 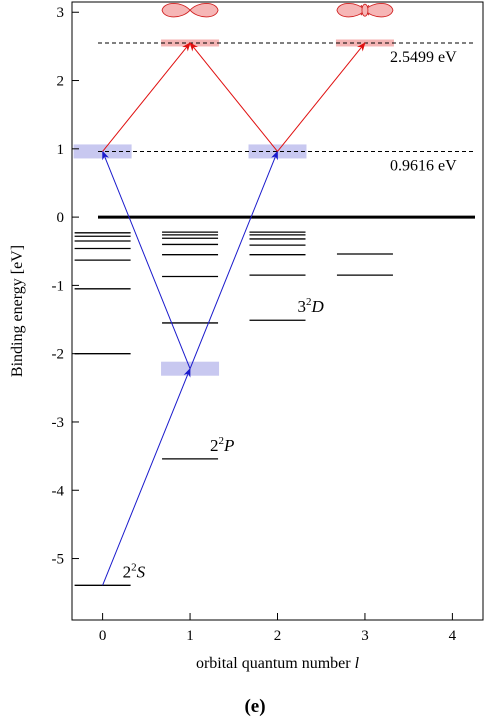 What do you see at coordinates (58, 423) in the screenshot?
I see `y-tick-label: -3` at bounding box center [58, 423].